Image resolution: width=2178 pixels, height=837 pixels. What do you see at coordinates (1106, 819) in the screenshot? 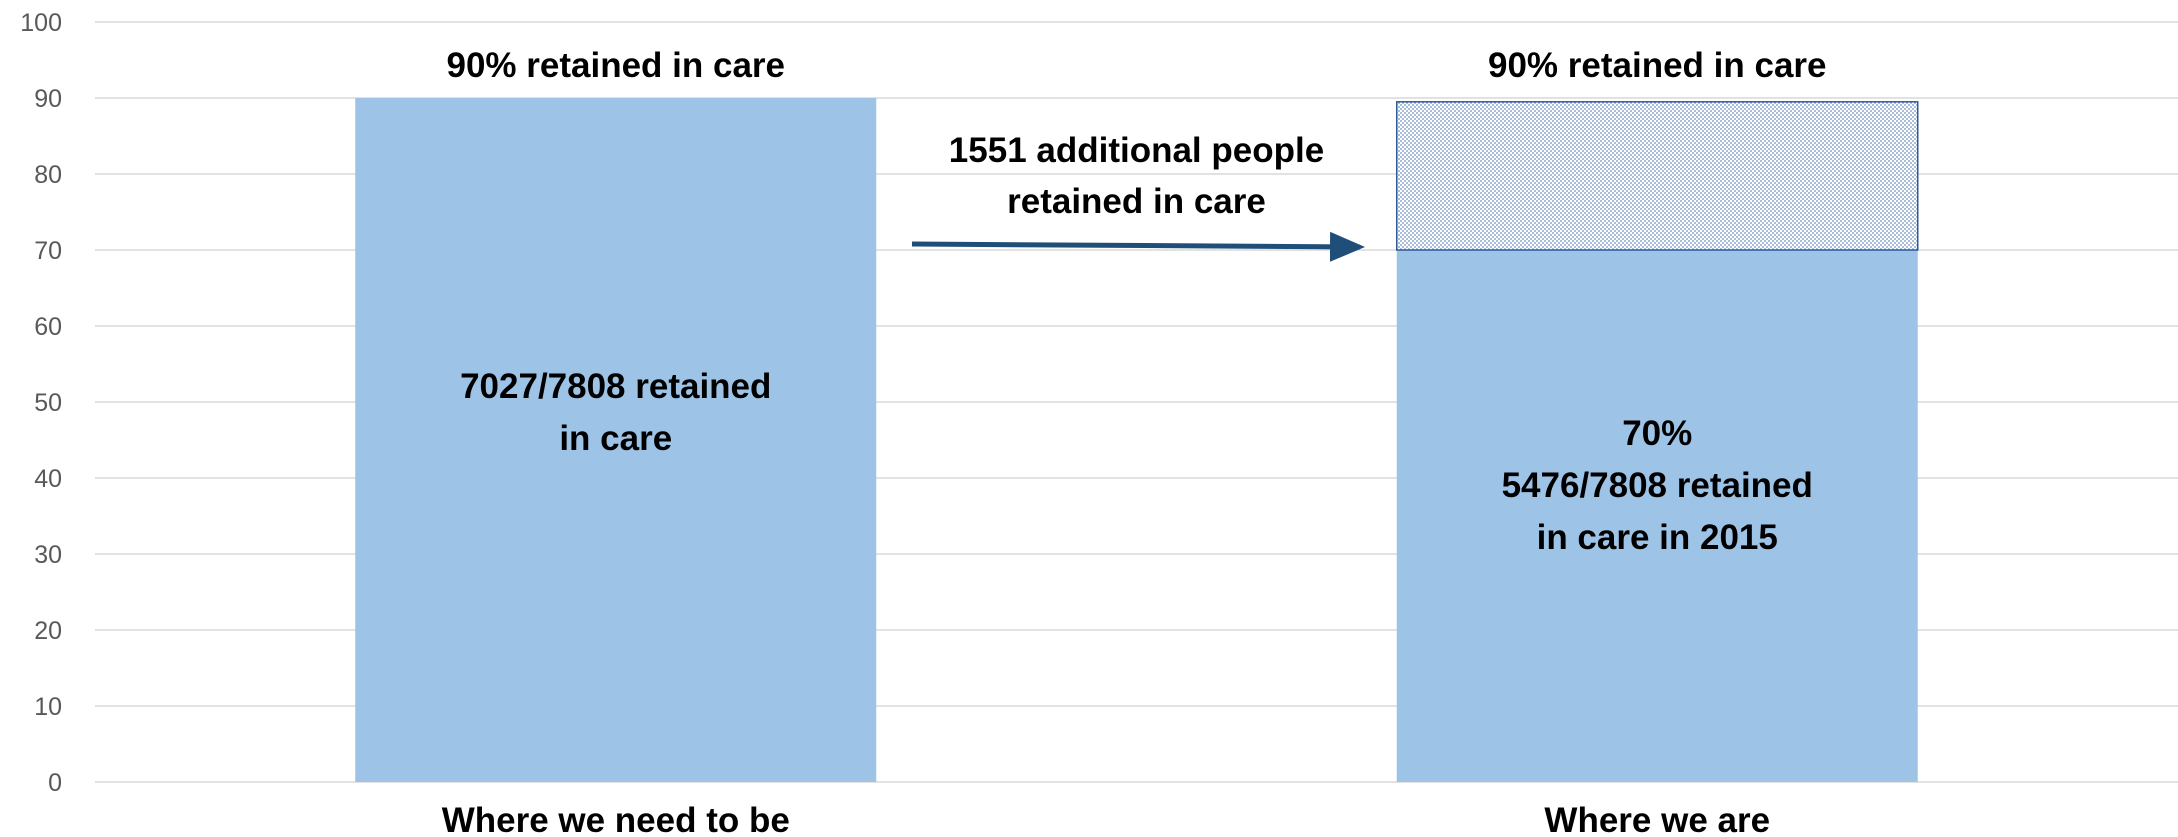
I see `x-axis: Where we need to be Where we are` at bounding box center [1106, 819].